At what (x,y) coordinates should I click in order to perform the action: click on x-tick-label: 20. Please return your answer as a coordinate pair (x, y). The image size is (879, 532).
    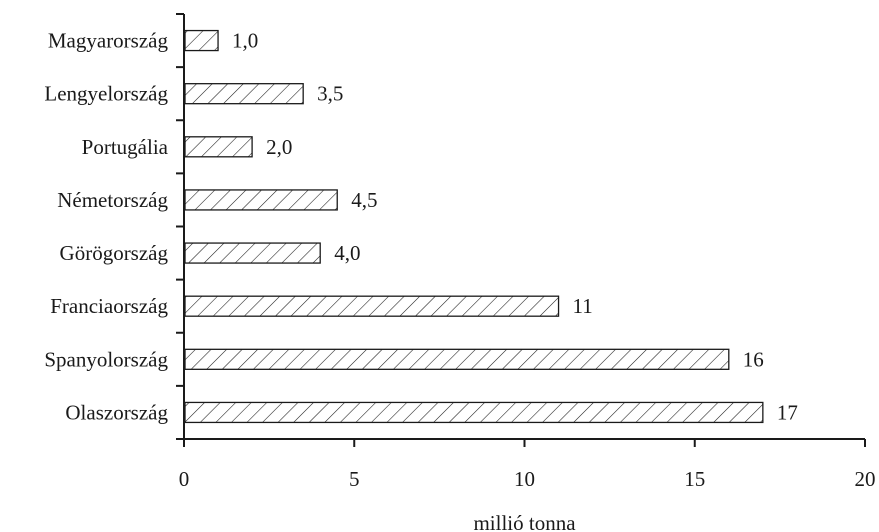
    Looking at the image, I should click on (865, 479).